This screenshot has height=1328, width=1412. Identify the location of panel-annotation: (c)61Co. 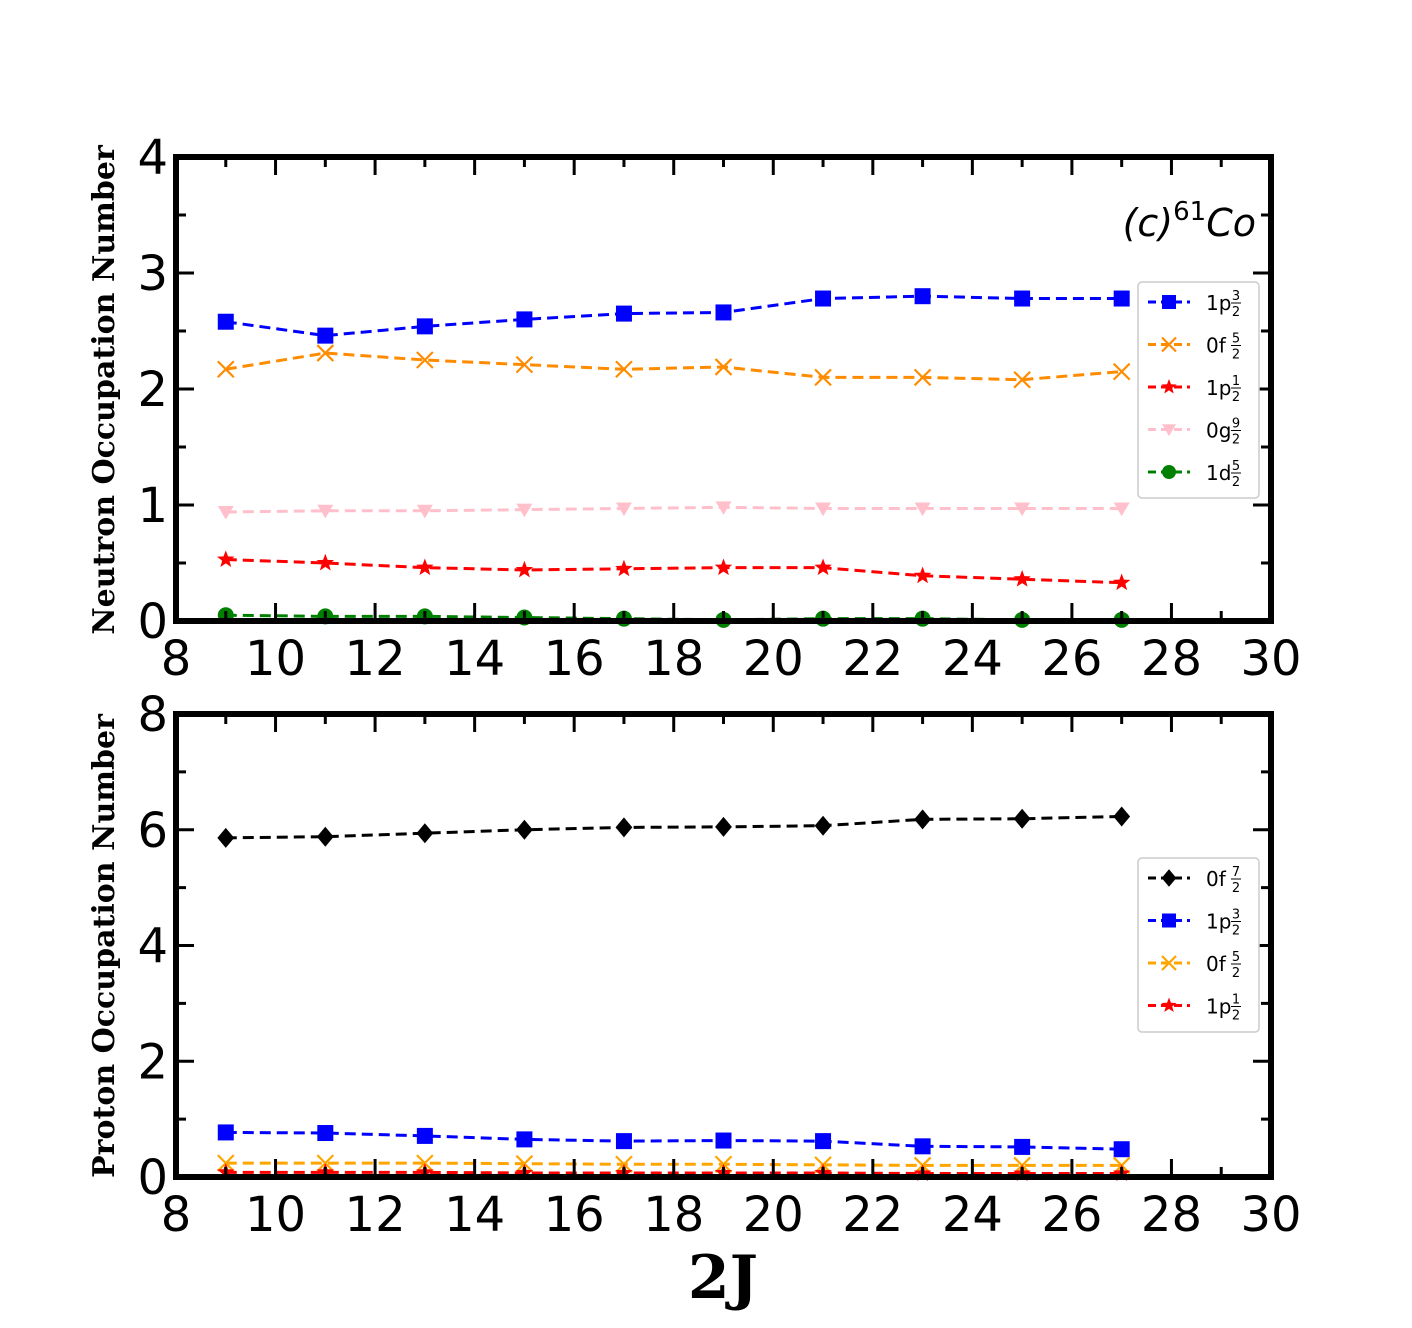
(1189, 221).